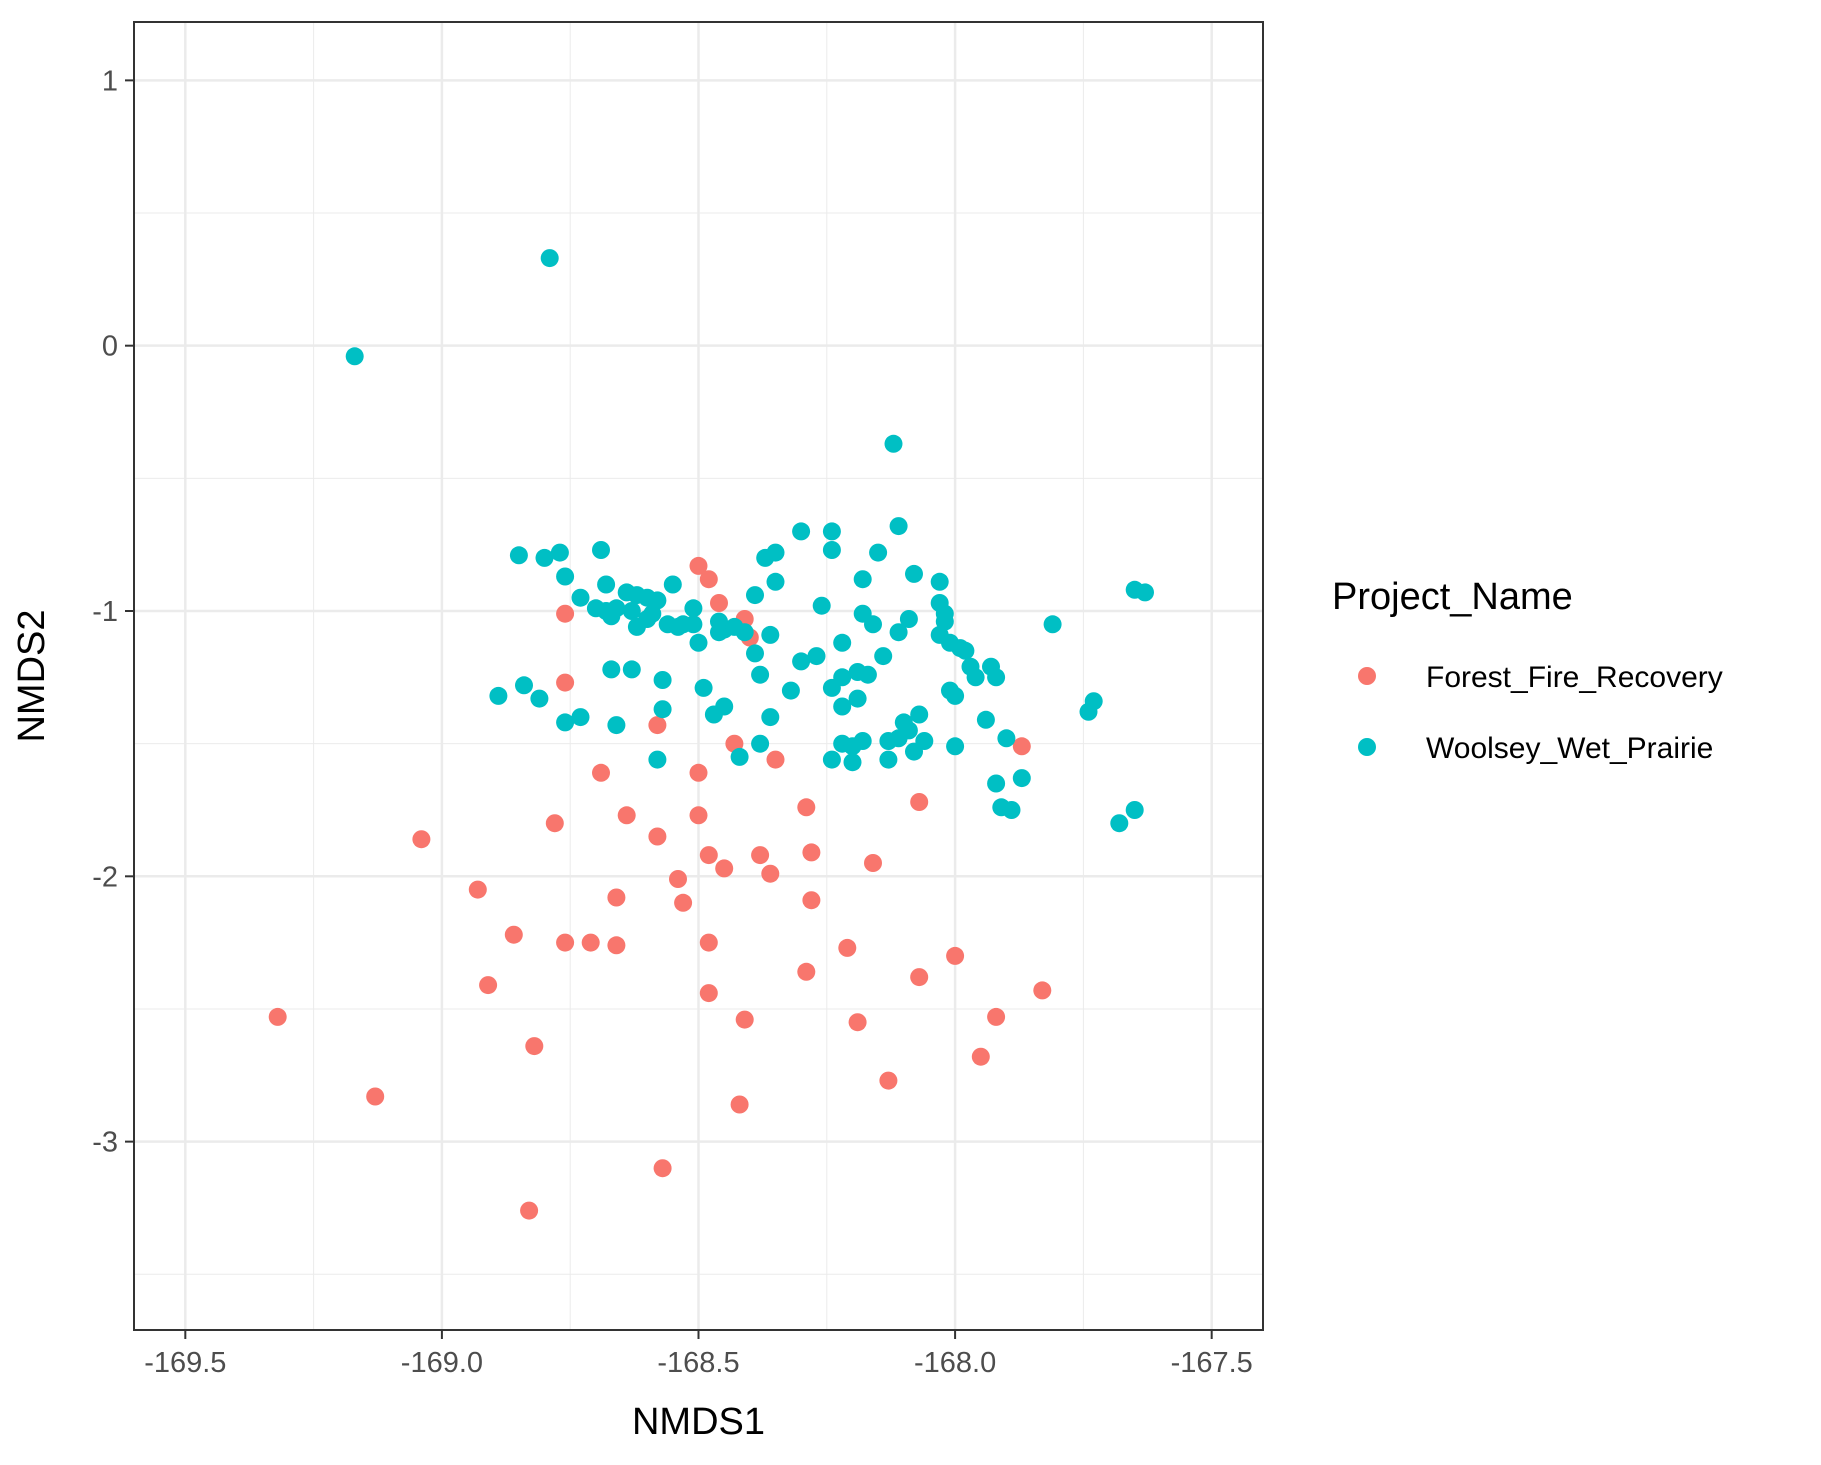  Describe the element at coordinates (955, 1363) in the screenshot. I see `x-tick-label: -168.0` at that location.